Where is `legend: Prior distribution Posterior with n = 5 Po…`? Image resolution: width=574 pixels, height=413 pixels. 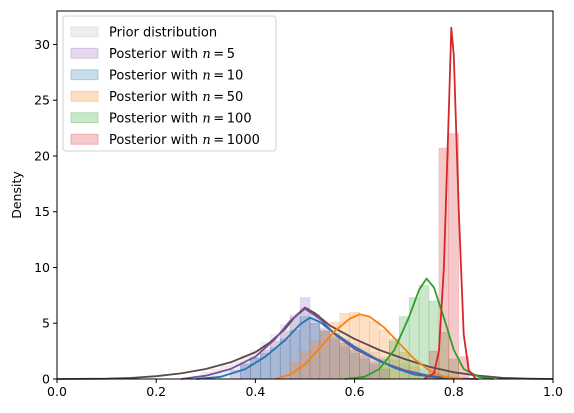
legend: Prior distribution Posterior with n = 5 Po… is located at coordinates (169, 83).